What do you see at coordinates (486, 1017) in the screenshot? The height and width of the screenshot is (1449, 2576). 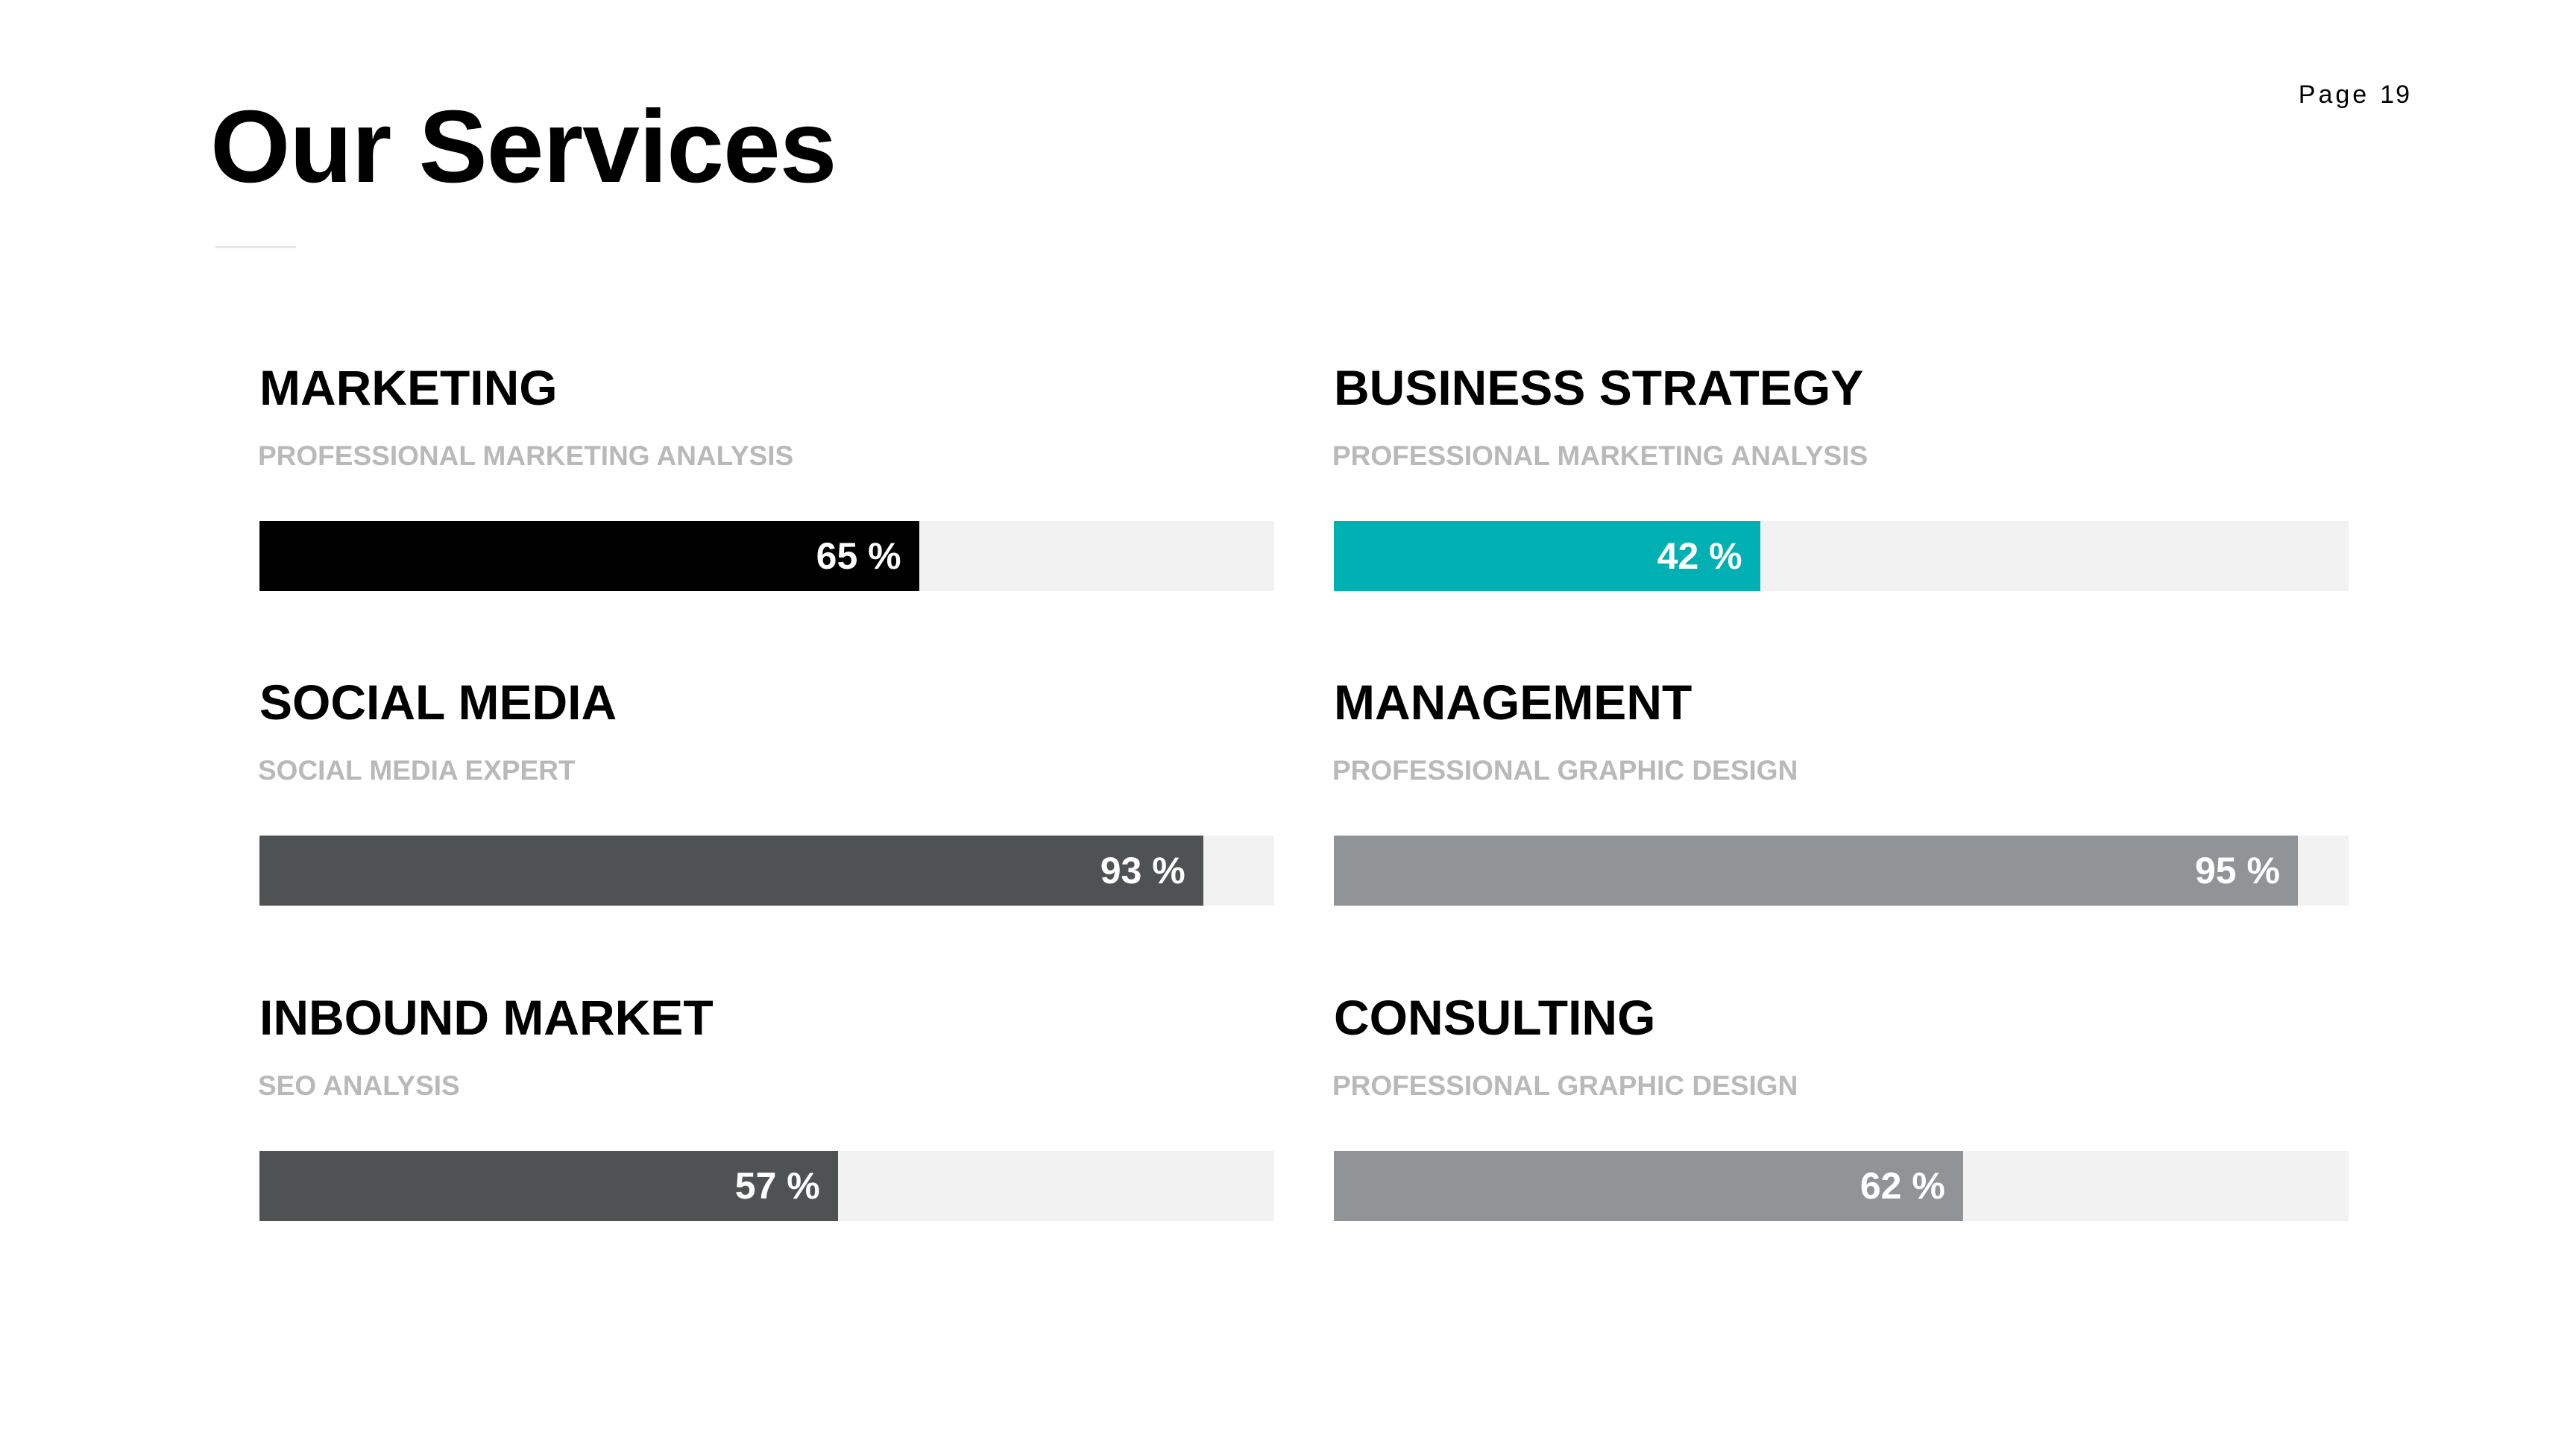 I see `service-name: INBOUND MARKET` at bounding box center [486, 1017].